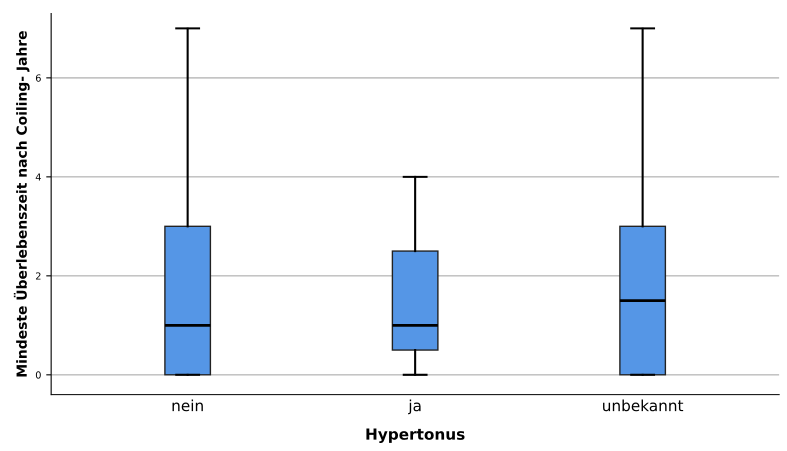  What do you see at coordinates (38, 375) in the screenshot?
I see `y-tick-label: 0` at bounding box center [38, 375].